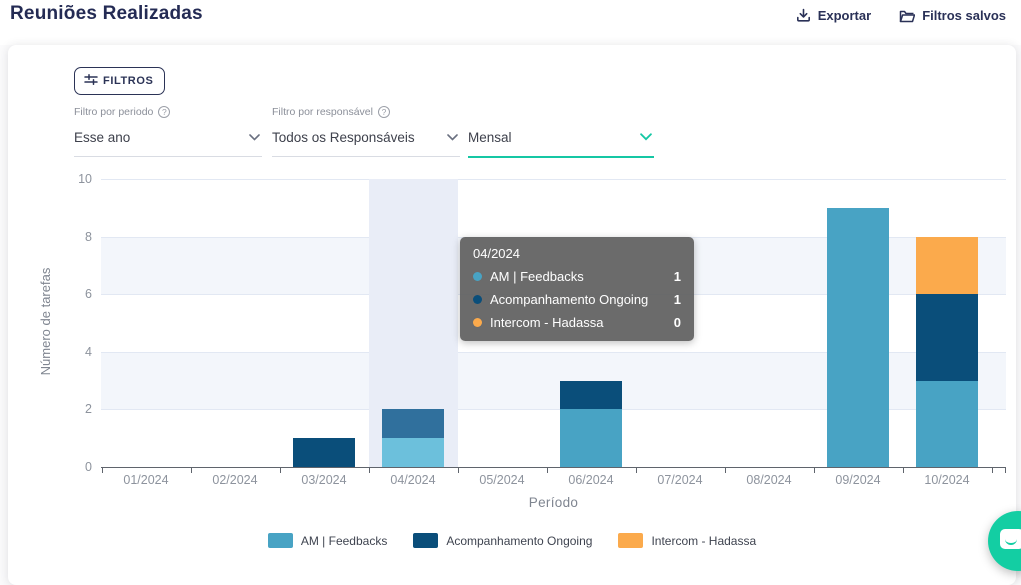  I want to click on filter-period-label: Filtro por periodo, so click(114, 112).